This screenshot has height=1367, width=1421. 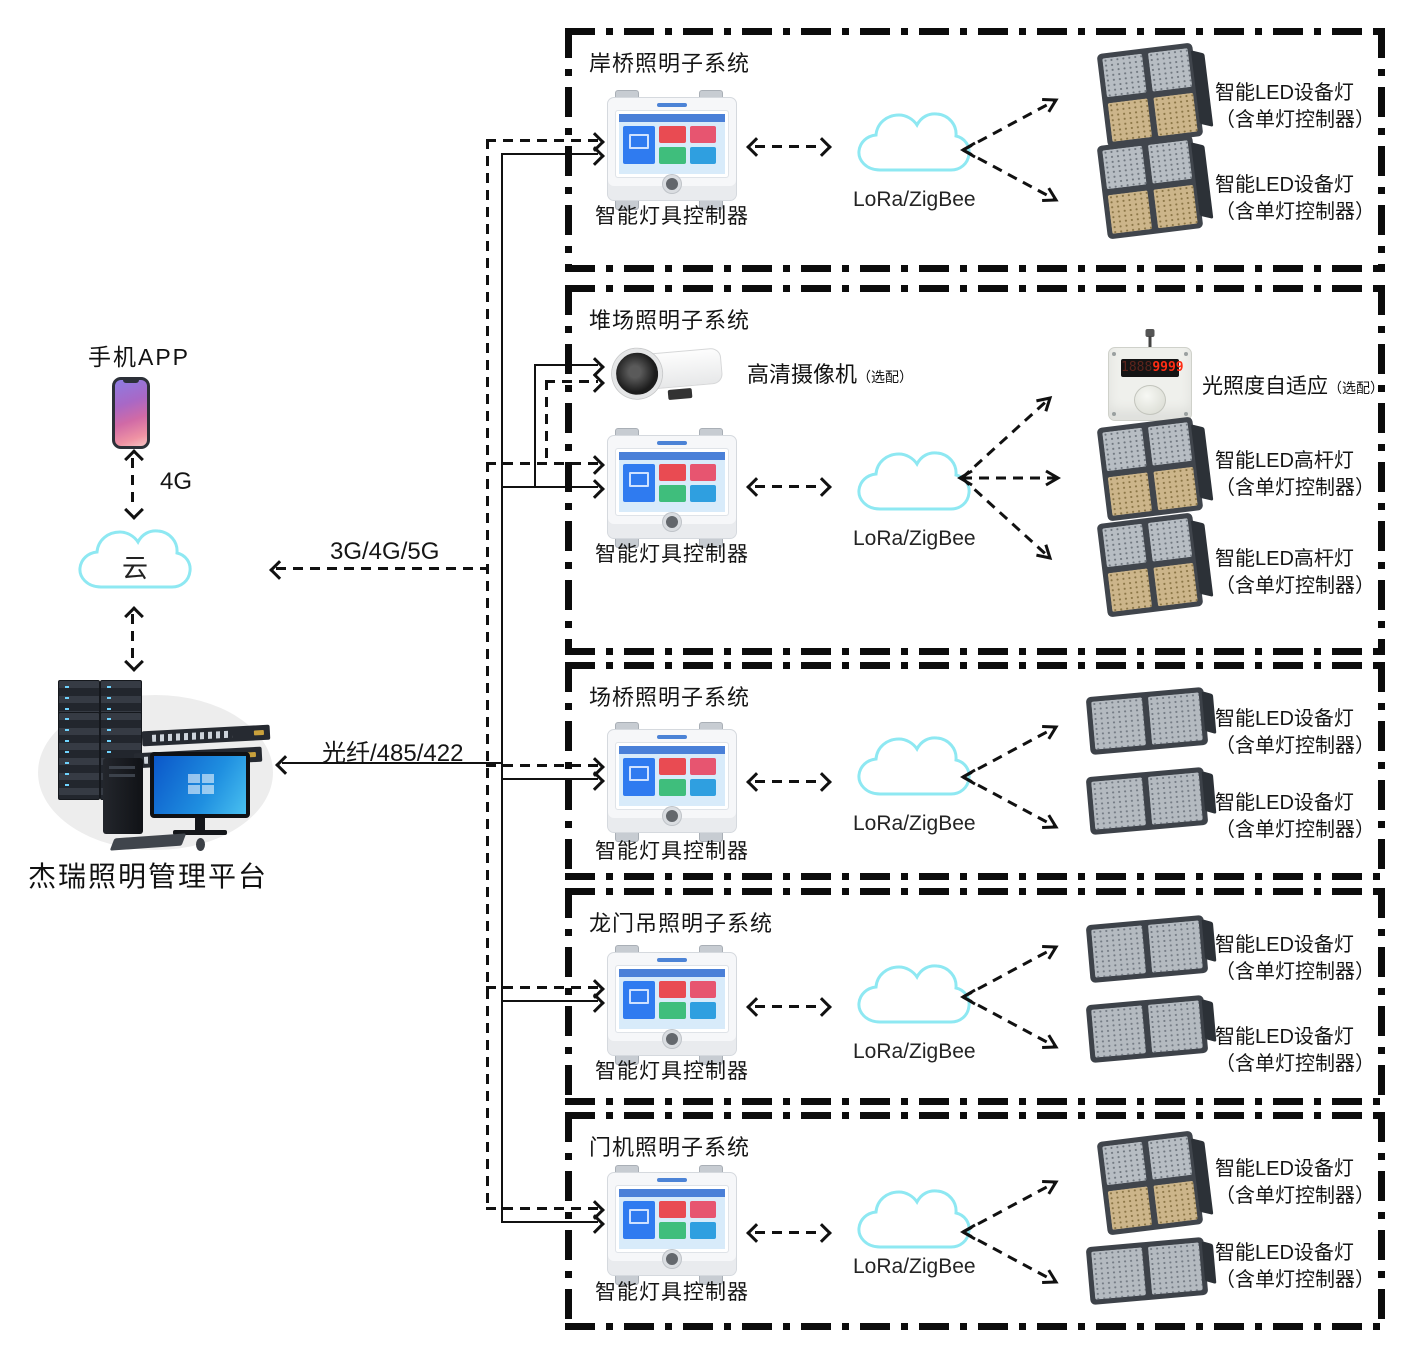 I want to click on subsystem-box-gate-machine: 门机照明子系统 智能灯具控制器 LoRa/ZigBee, so click(x=975, y=1221).